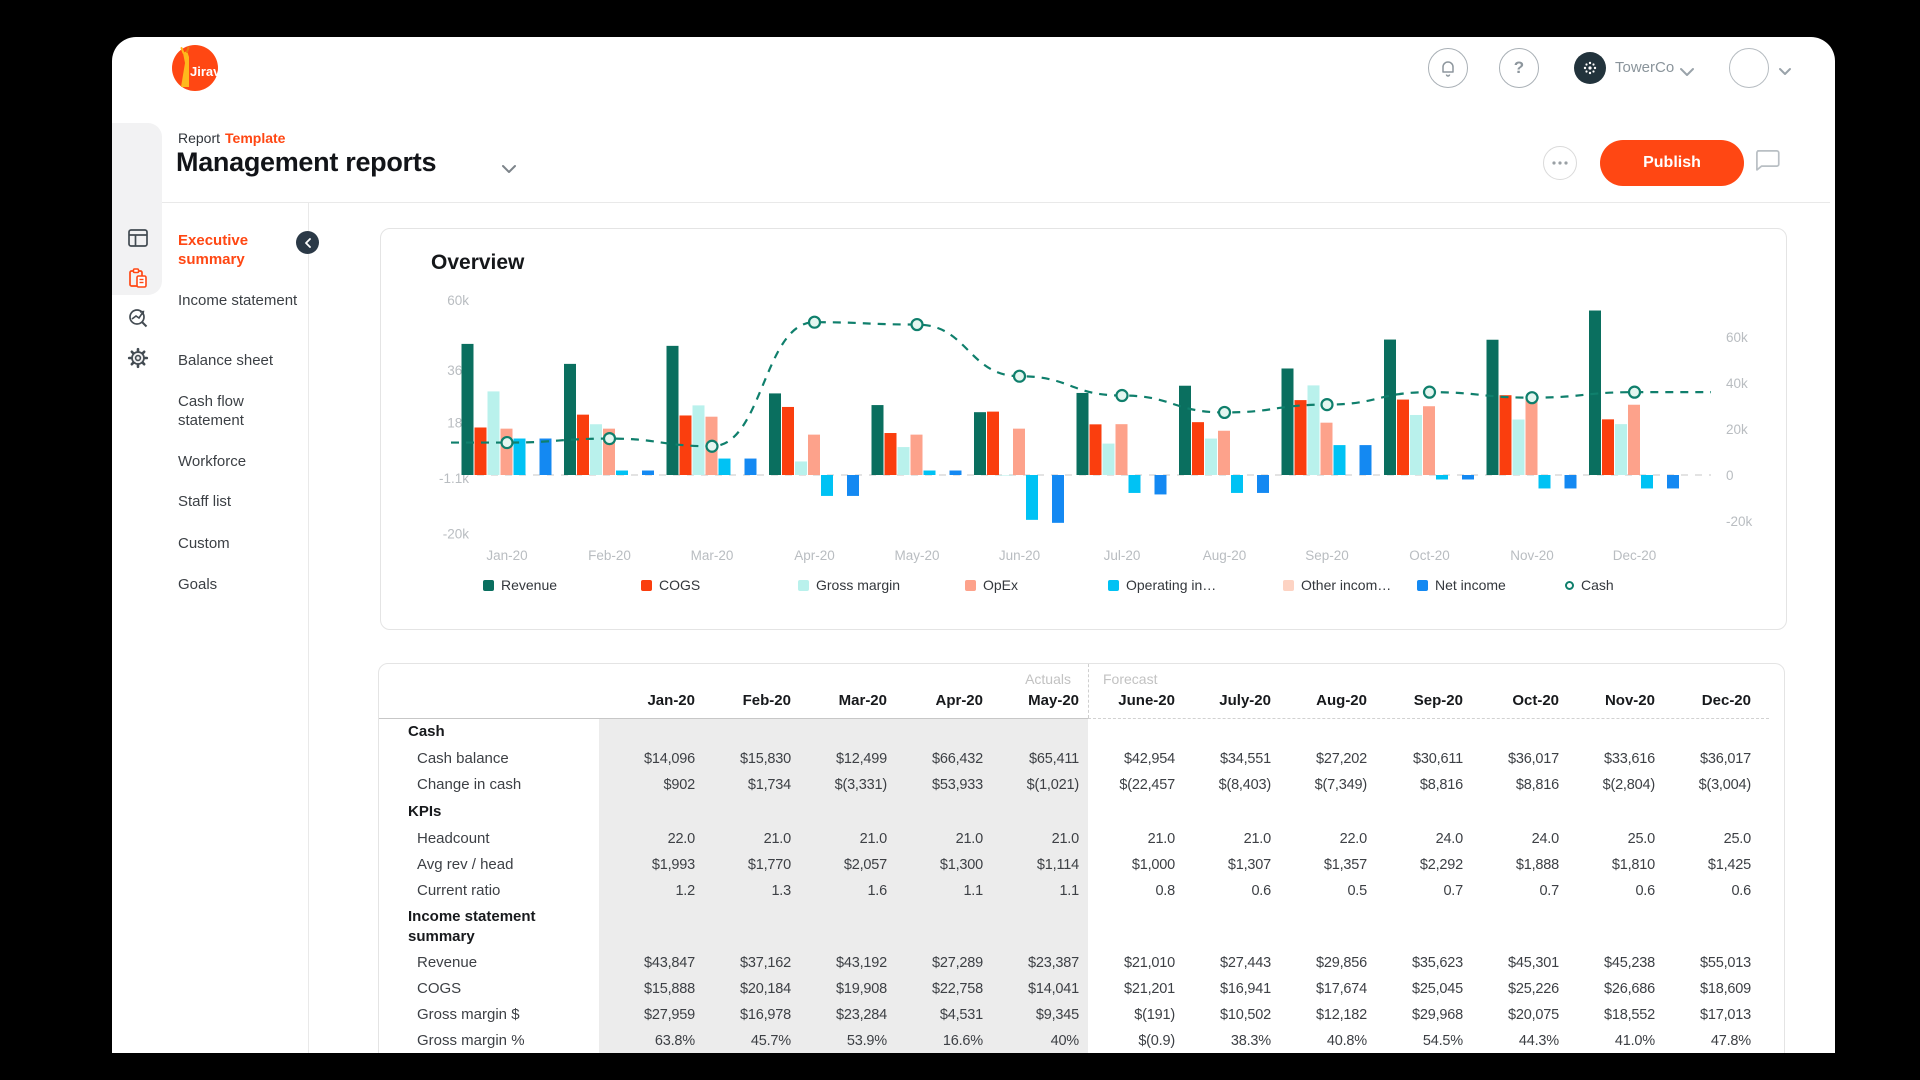  What do you see at coordinates (213, 250) in the screenshot?
I see `nav-item-executive-summary: Executive summary` at bounding box center [213, 250].